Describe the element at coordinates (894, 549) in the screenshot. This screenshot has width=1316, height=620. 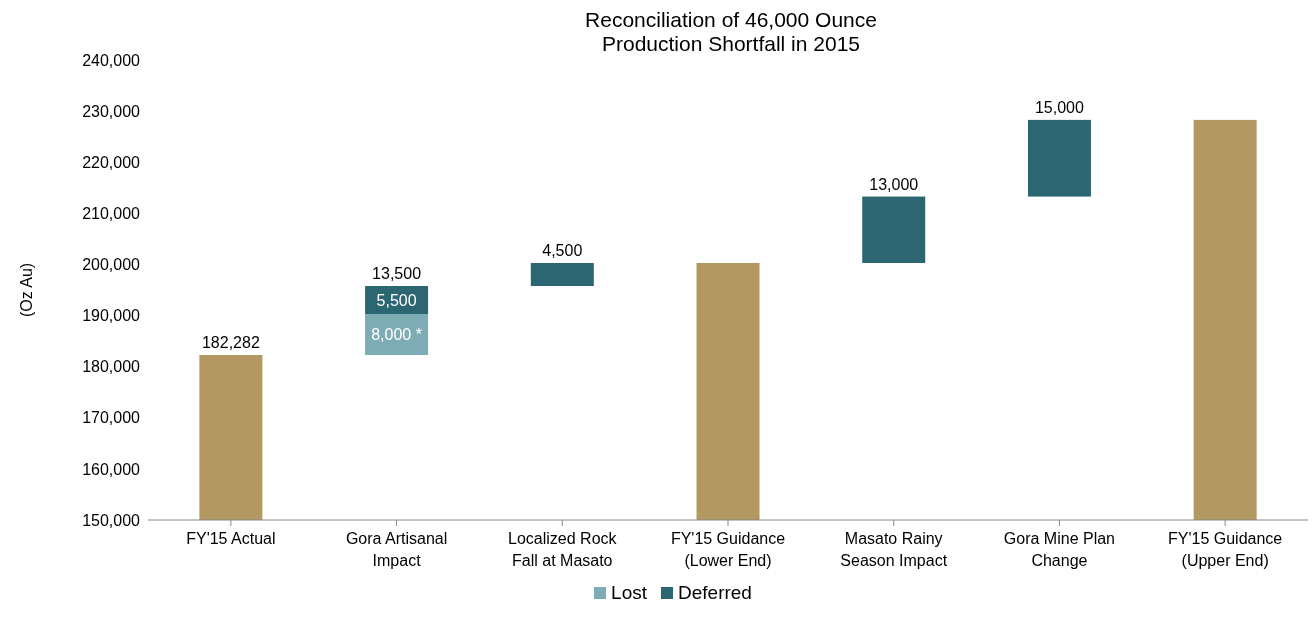
I see `x-tick-label: Masato Rainy Season Impact` at that location.